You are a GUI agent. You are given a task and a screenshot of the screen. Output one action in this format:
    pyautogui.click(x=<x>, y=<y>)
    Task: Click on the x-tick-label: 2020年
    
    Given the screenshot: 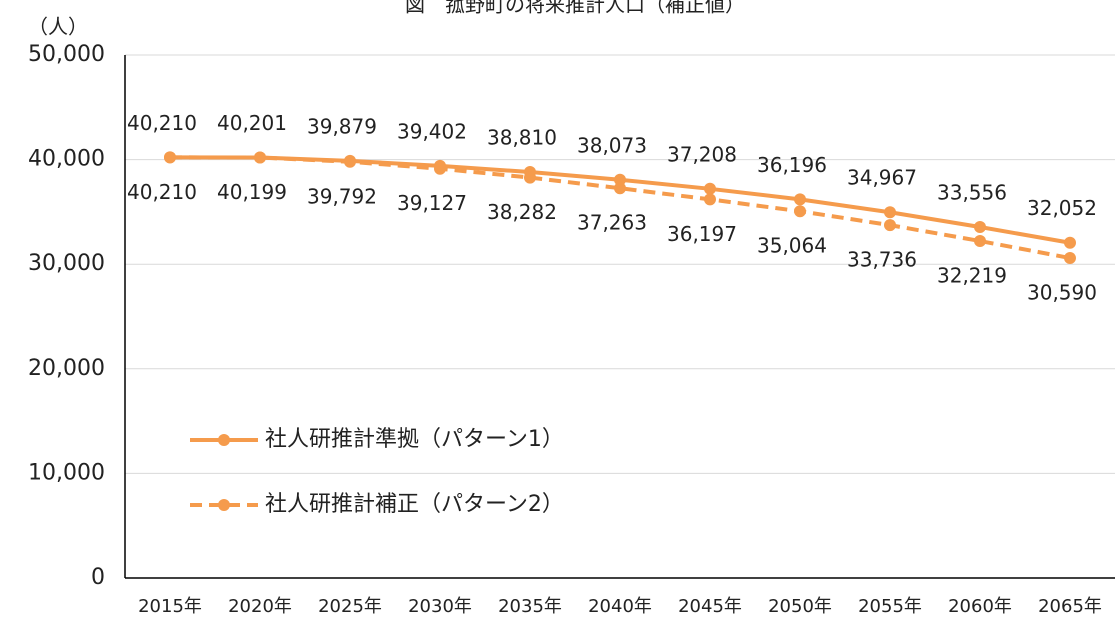 What is the action you would take?
    pyautogui.click(x=260, y=606)
    